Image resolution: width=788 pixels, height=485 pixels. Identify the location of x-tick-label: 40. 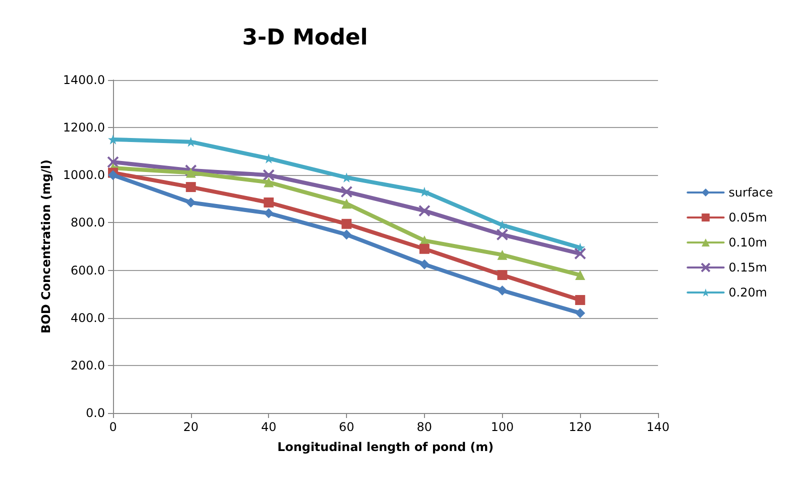
(268, 427).